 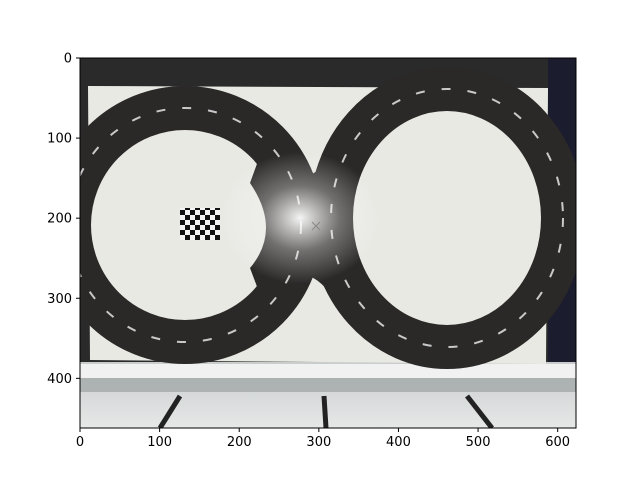 I want to click on y-tick-label: 100, so click(x=59, y=139).